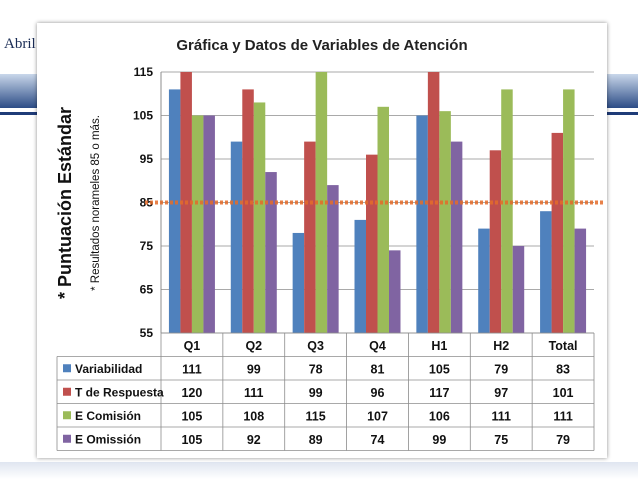 The height and width of the screenshot is (479, 638). Describe the element at coordinates (501, 346) in the screenshot. I see `category-label: H2` at that location.